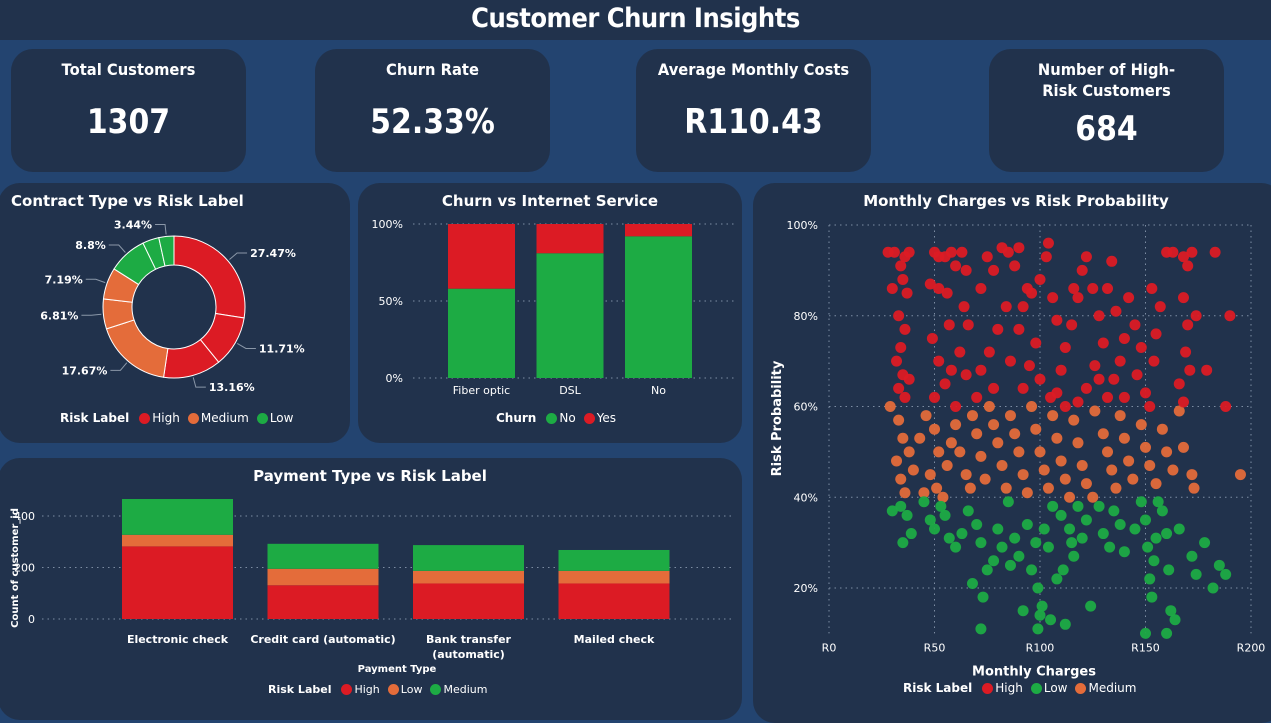  Describe the element at coordinates (15, 568) in the screenshot. I see `y-axis-label: Count of customer_id` at that location.